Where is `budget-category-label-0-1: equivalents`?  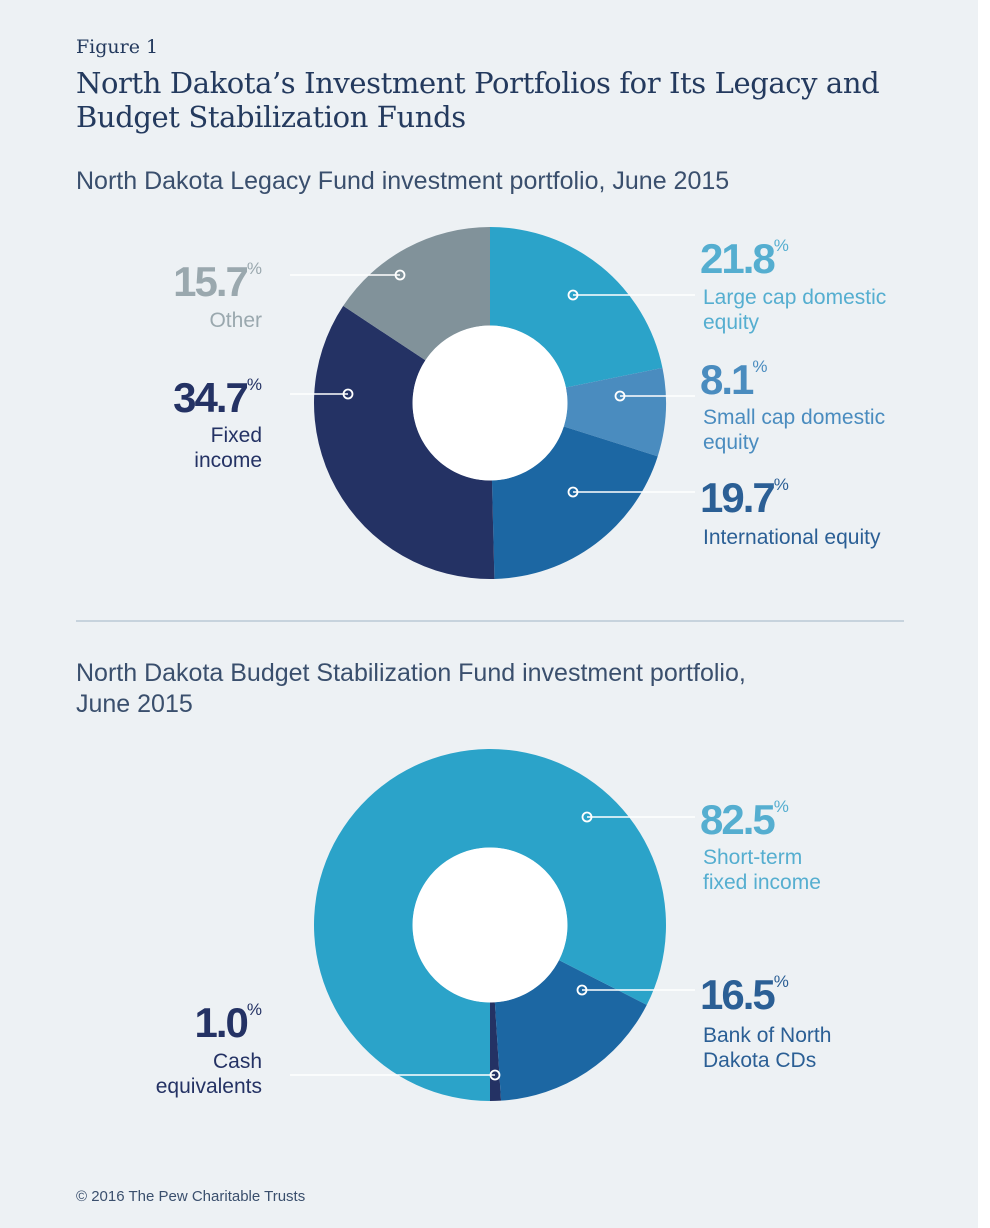 budget-category-label-0-1: equivalents is located at coordinates (209, 1086).